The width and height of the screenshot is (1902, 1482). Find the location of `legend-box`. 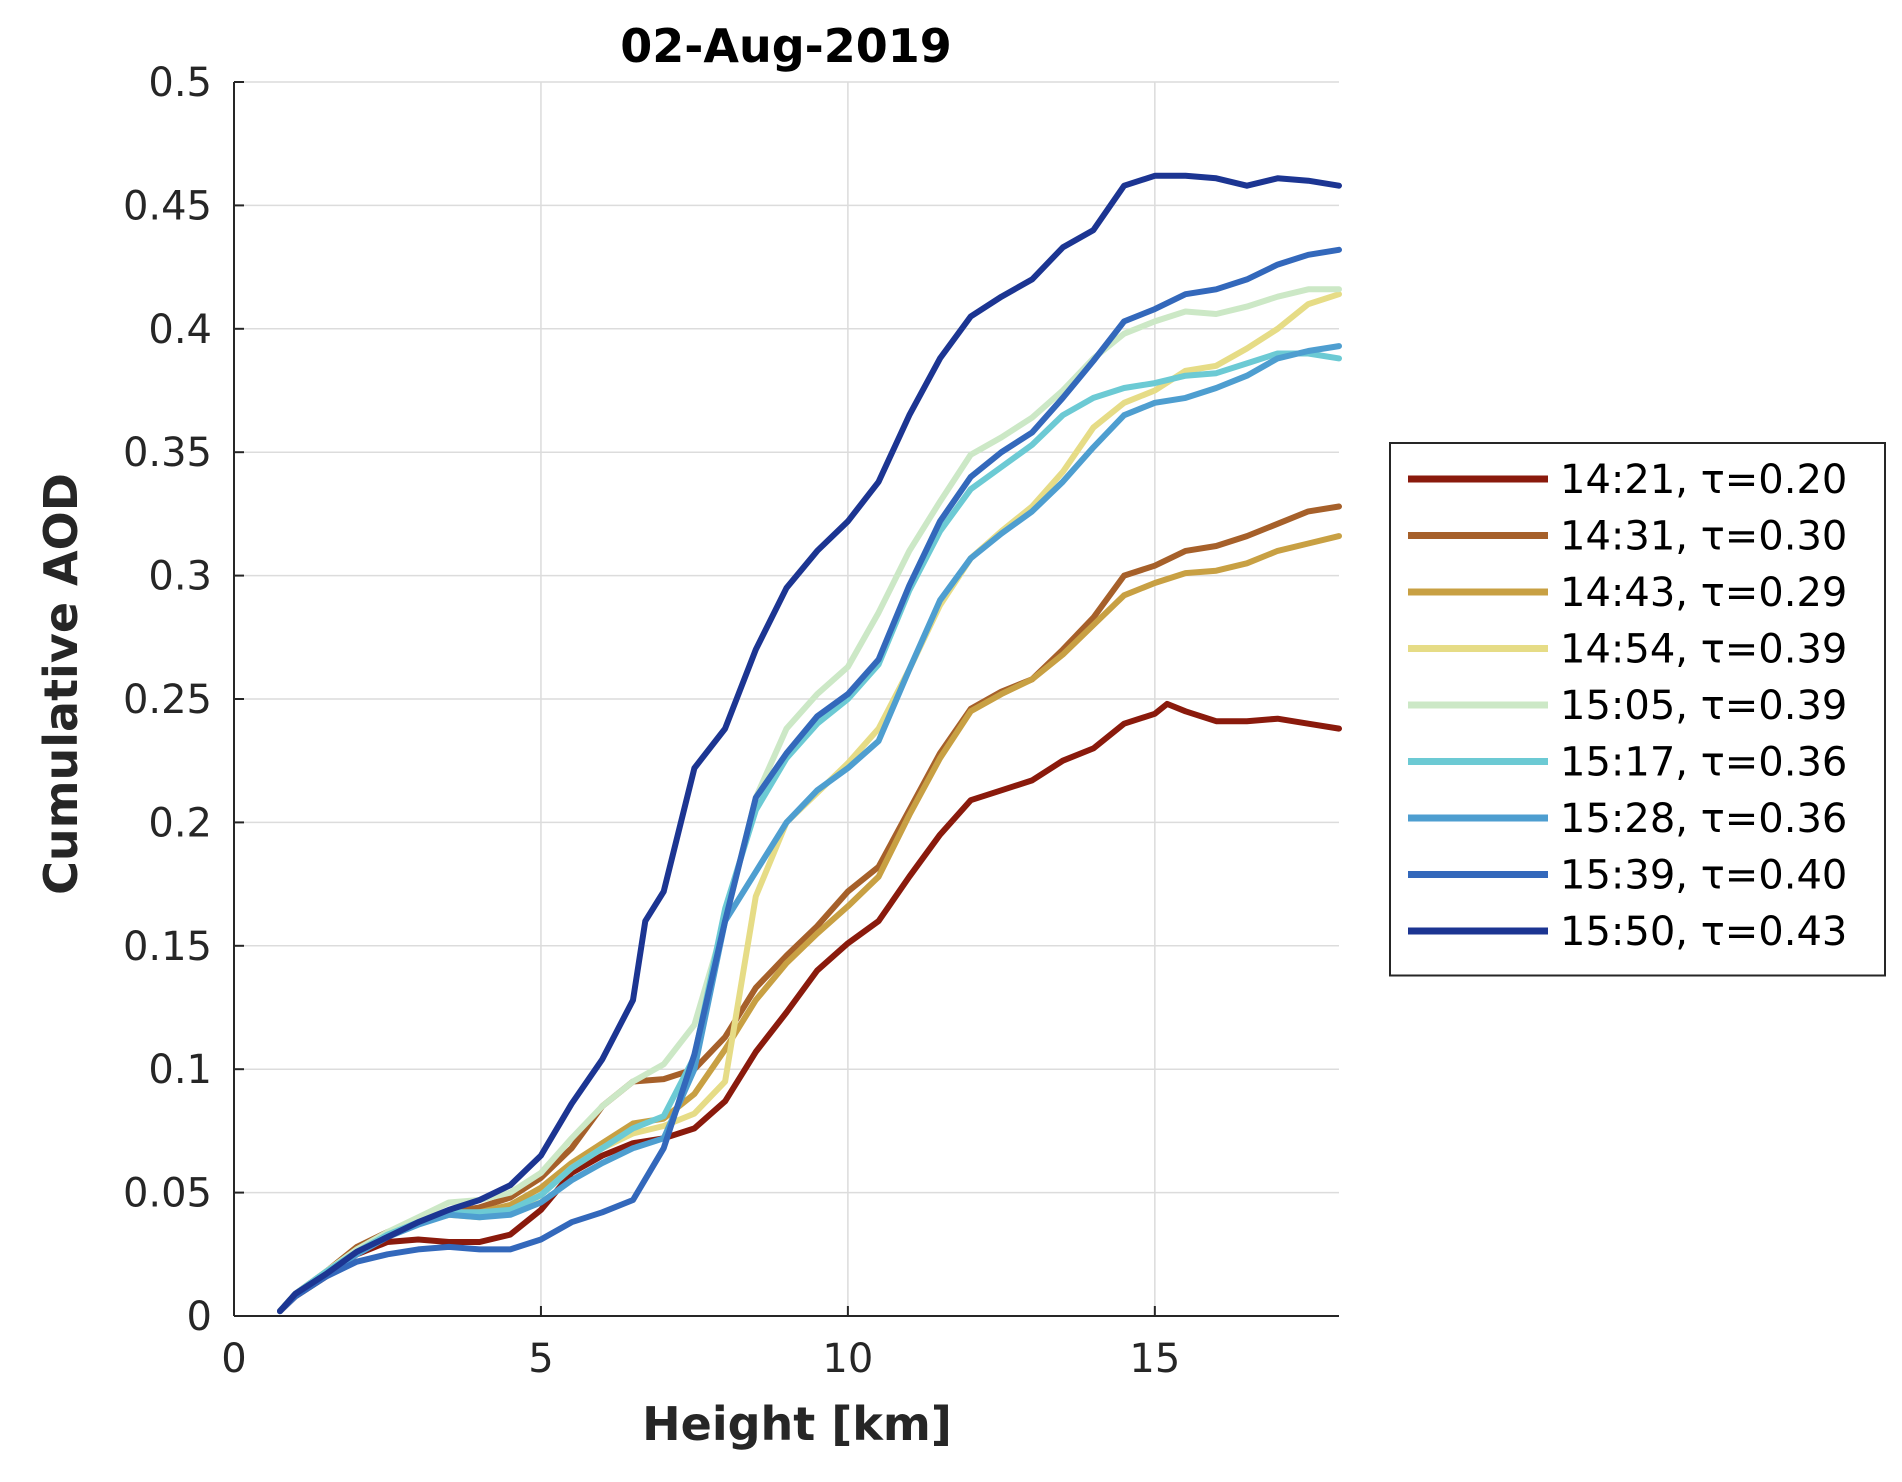

legend-box is located at coordinates (1637, 709).